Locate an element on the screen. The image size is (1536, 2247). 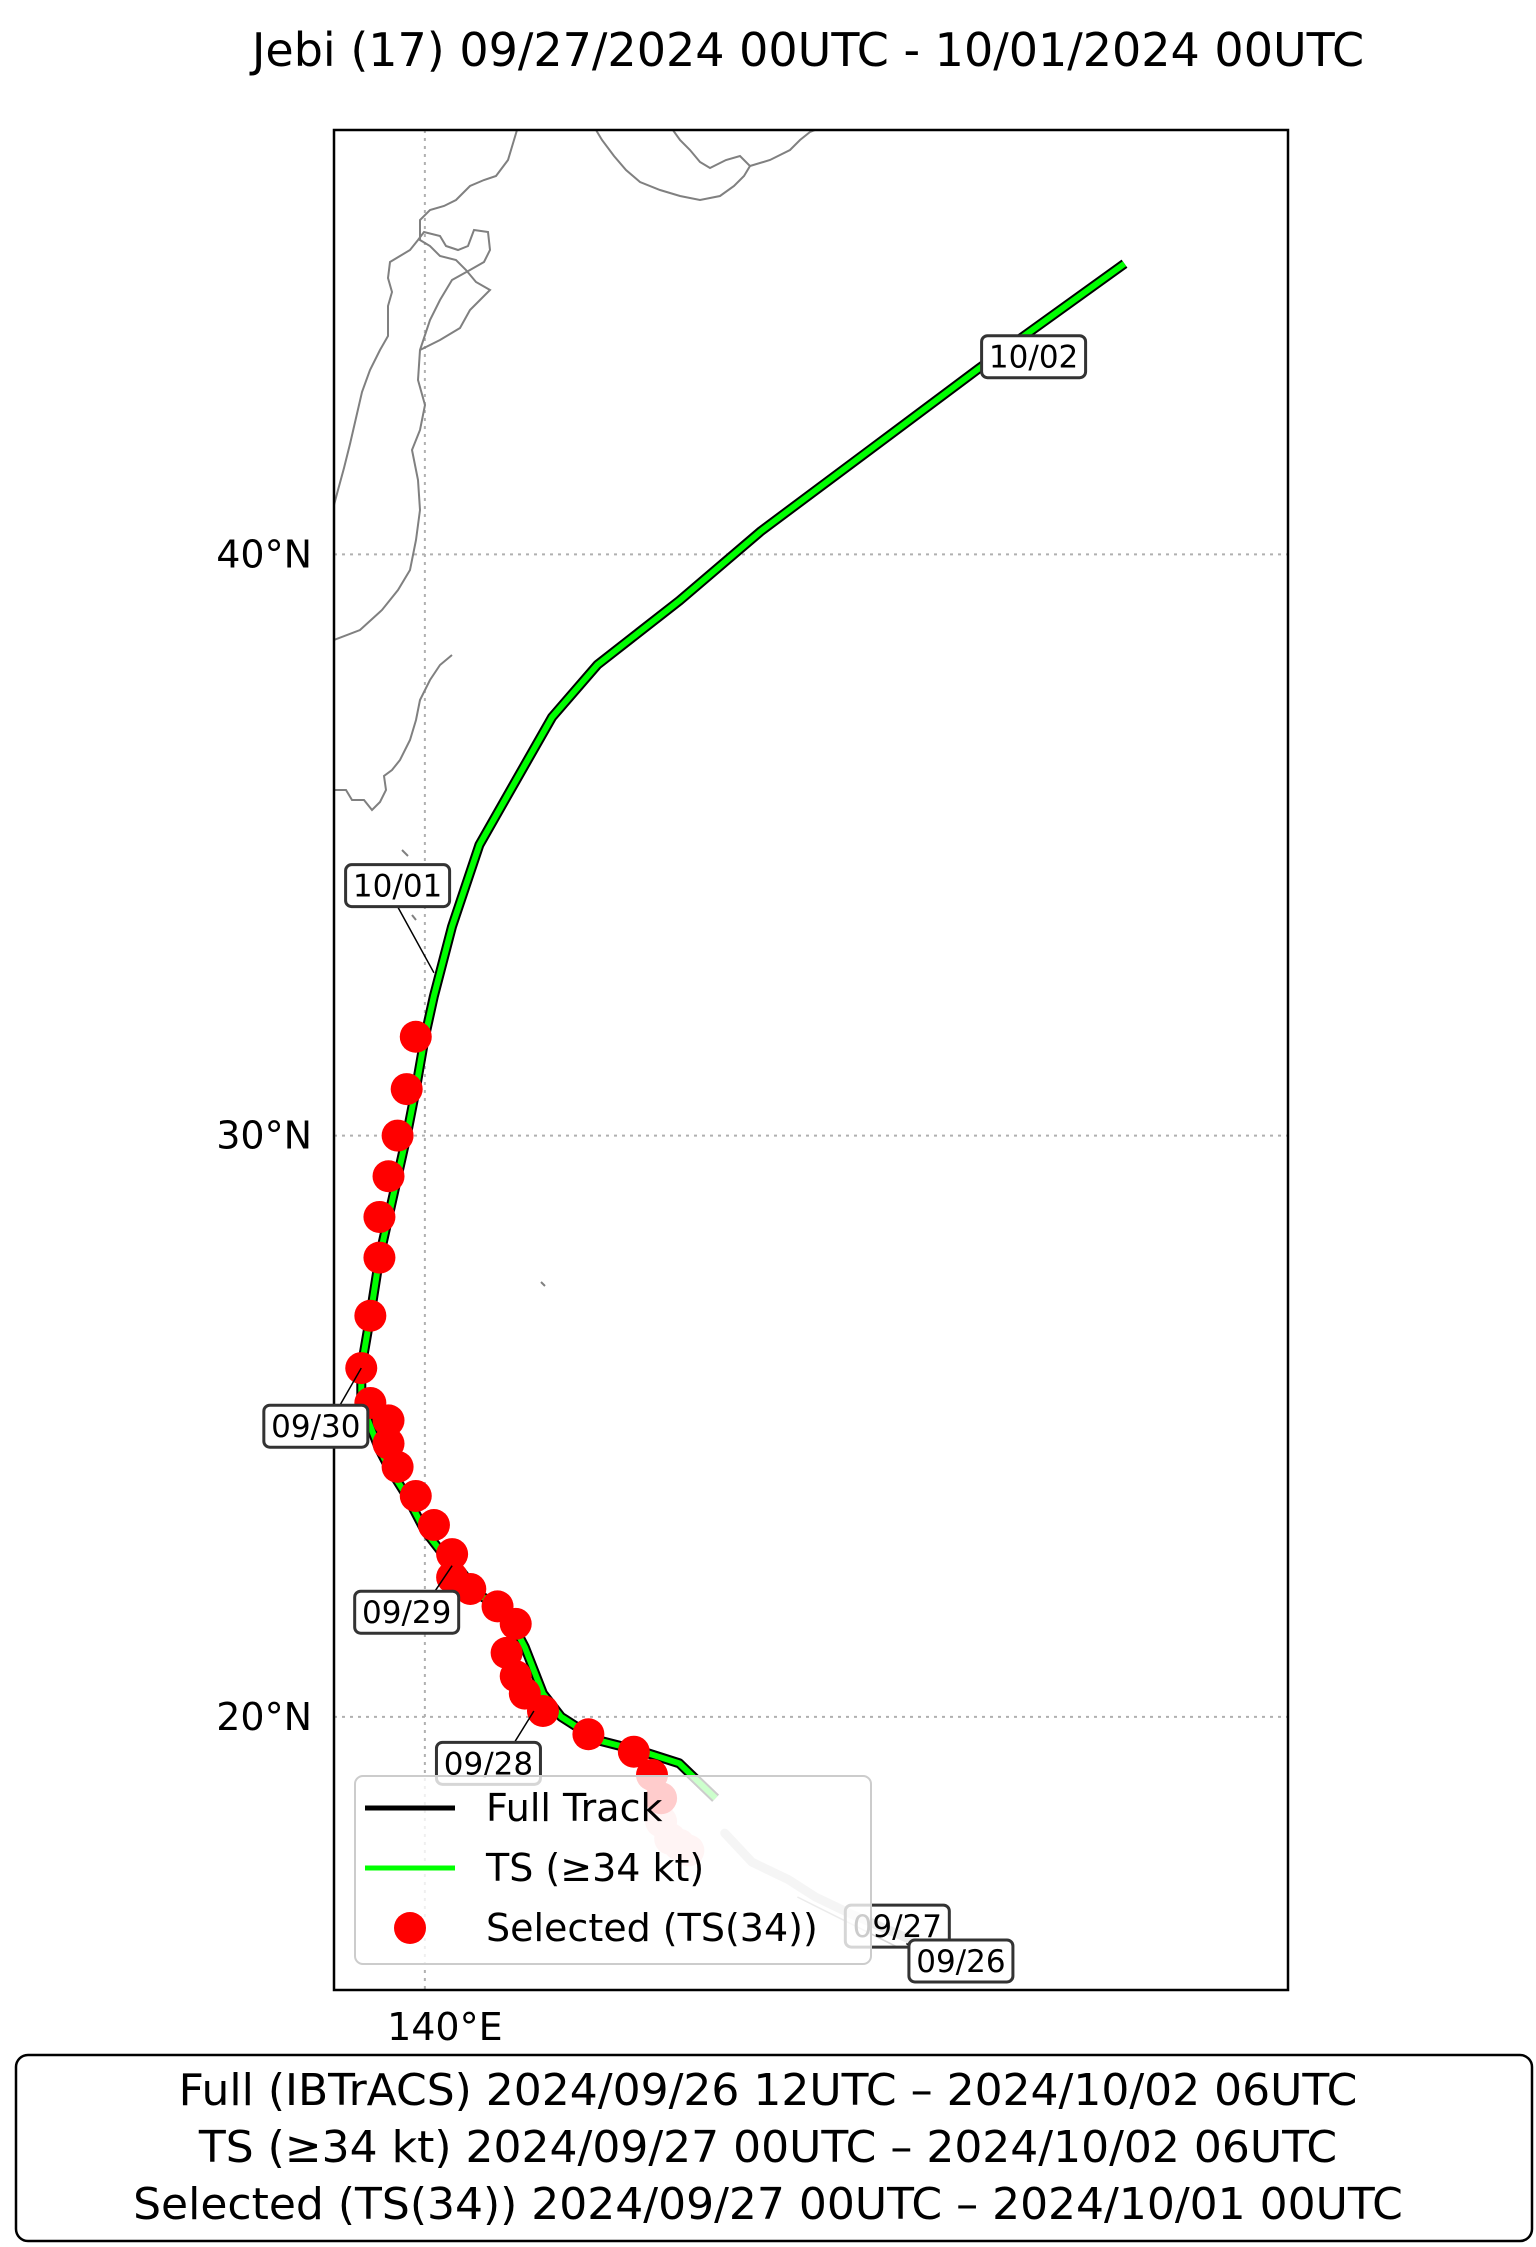
date-label-text: 09/26 is located at coordinates (960, 1962).